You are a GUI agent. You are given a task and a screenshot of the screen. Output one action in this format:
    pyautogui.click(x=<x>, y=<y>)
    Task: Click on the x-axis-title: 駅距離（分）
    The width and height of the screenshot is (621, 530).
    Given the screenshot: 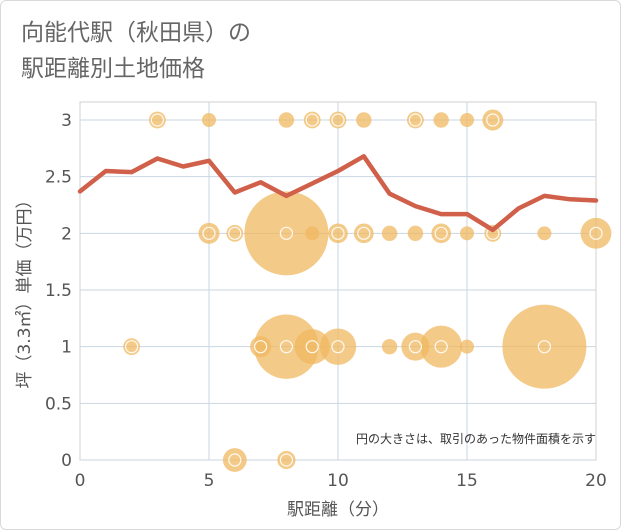 What is the action you would take?
    pyautogui.click(x=338, y=510)
    